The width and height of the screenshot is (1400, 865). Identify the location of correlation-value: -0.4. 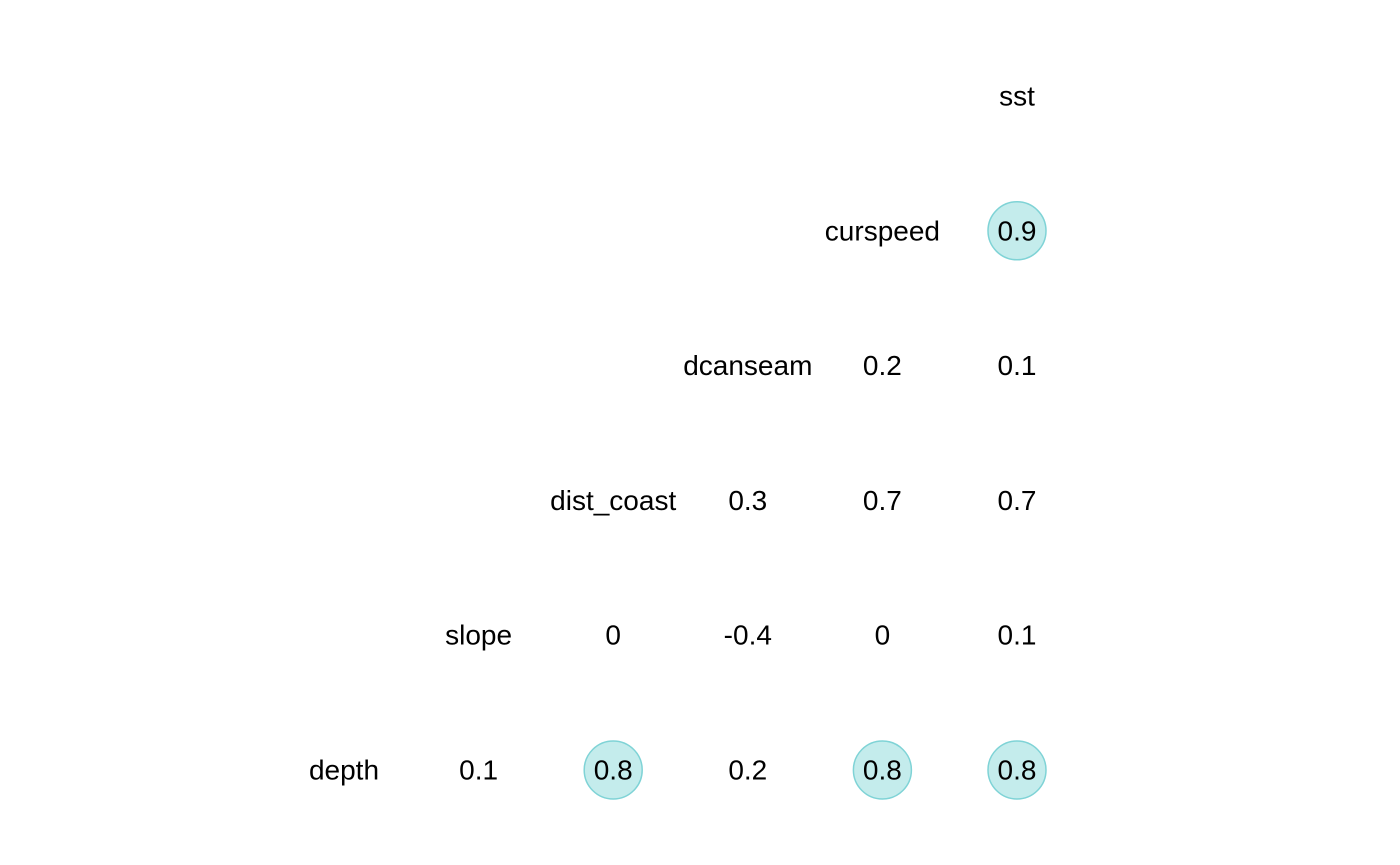
(748, 635).